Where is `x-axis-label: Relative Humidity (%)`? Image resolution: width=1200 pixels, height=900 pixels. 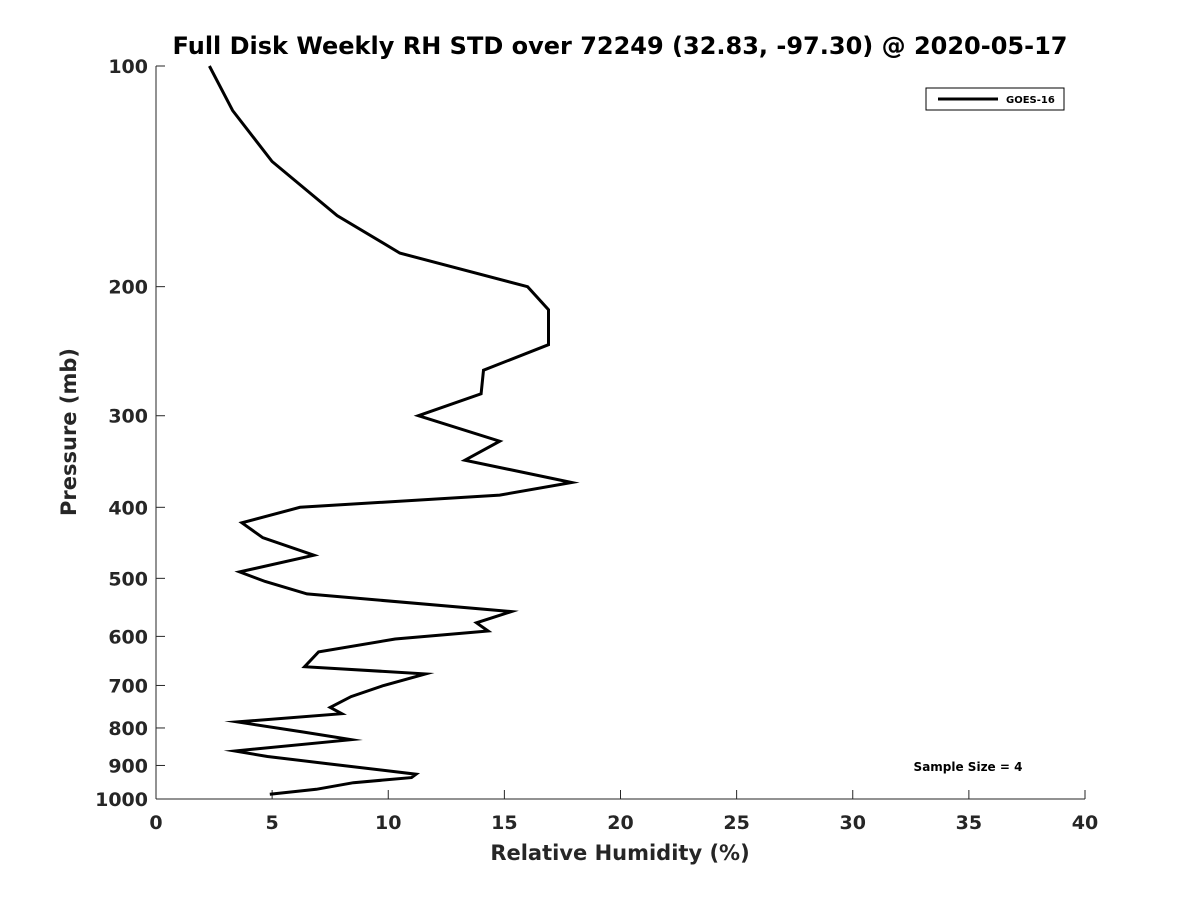 x-axis-label: Relative Humidity (%) is located at coordinates (619, 853).